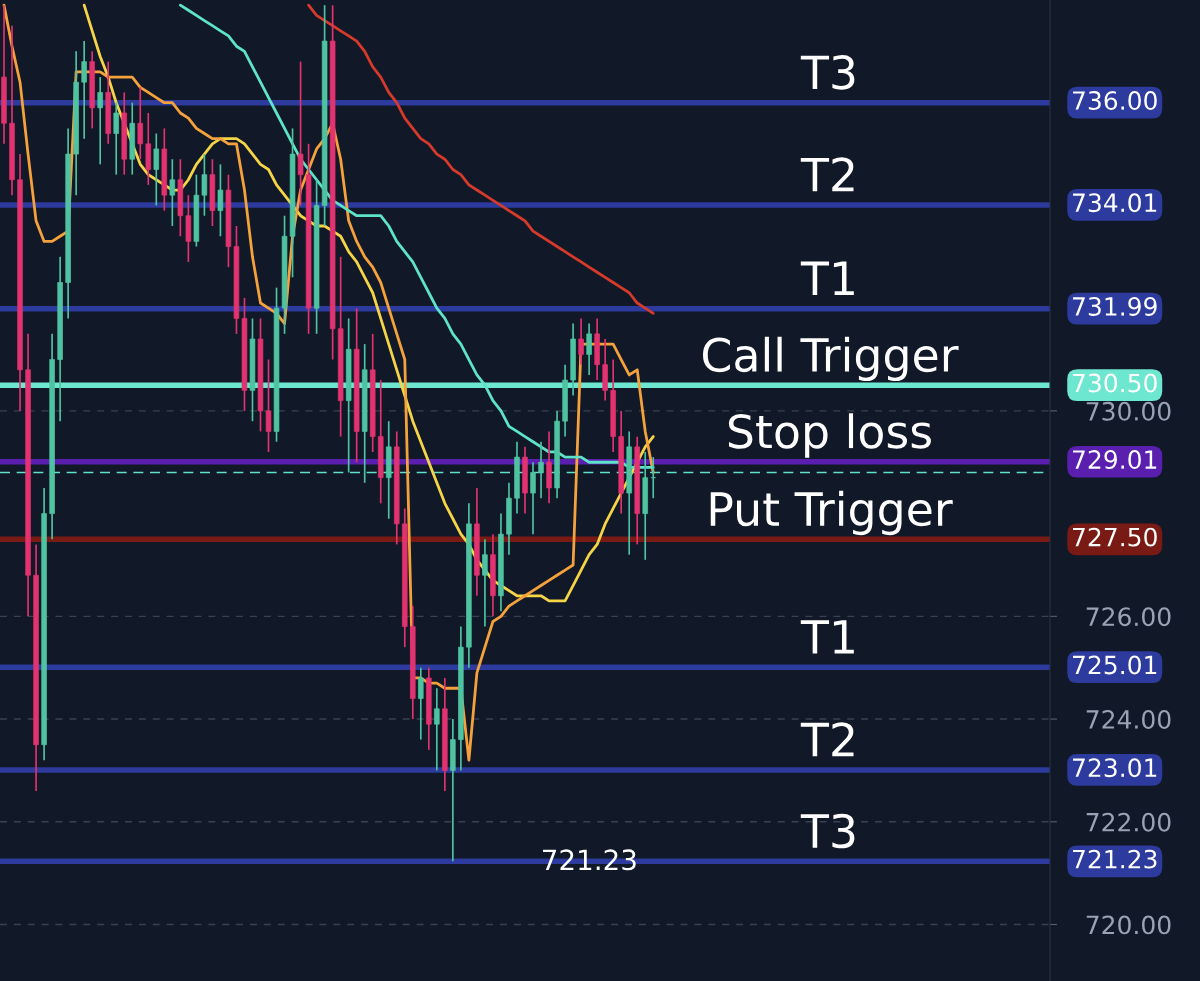 The height and width of the screenshot is (981, 1200). Describe the element at coordinates (1115, 665) in the screenshot. I see `ref-line-label: 725.01` at that location.